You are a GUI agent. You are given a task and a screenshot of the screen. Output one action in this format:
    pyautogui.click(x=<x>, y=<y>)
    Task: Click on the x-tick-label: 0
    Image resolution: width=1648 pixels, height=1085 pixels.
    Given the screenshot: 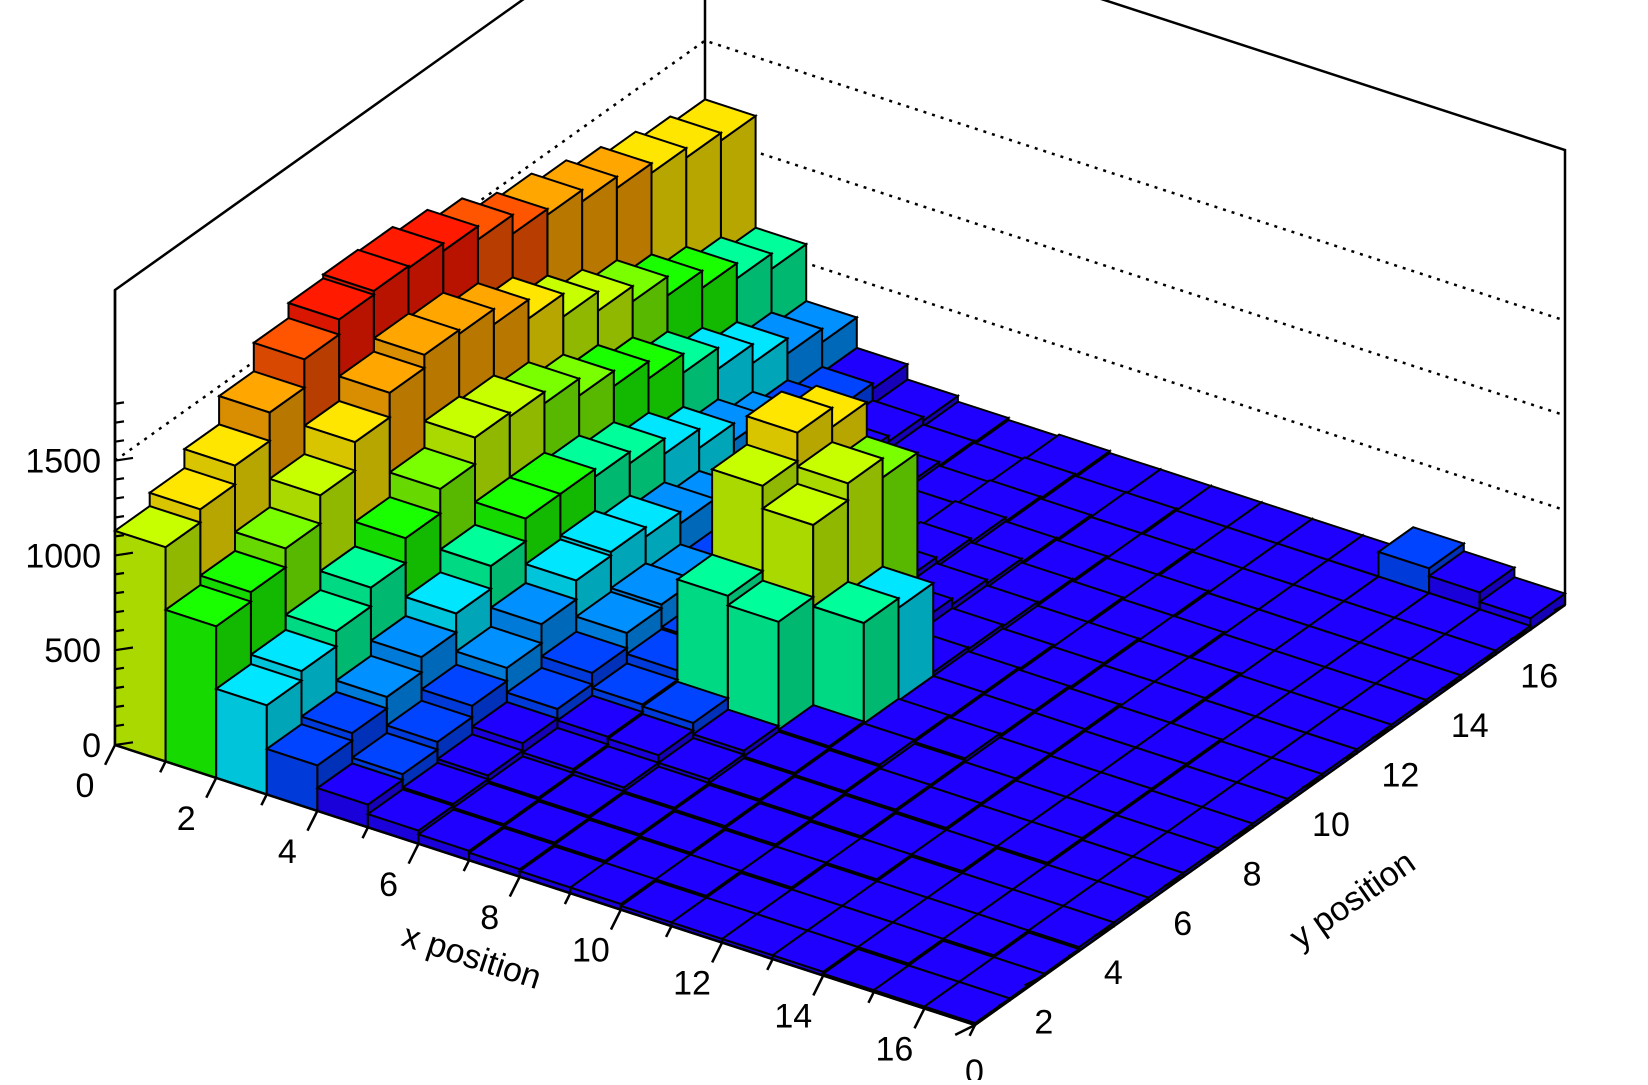 What is the action you would take?
    pyautogui.click(x=85, y=786)
    